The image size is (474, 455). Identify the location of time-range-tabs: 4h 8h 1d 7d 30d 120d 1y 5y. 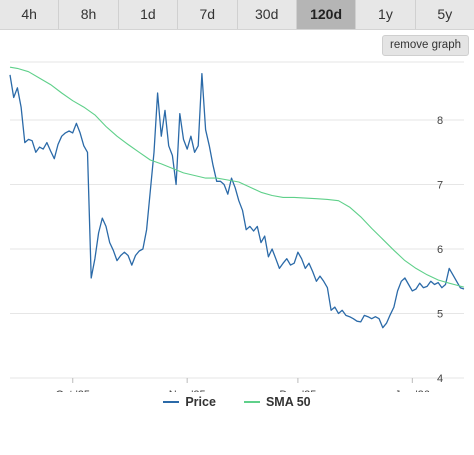
(237, 15).